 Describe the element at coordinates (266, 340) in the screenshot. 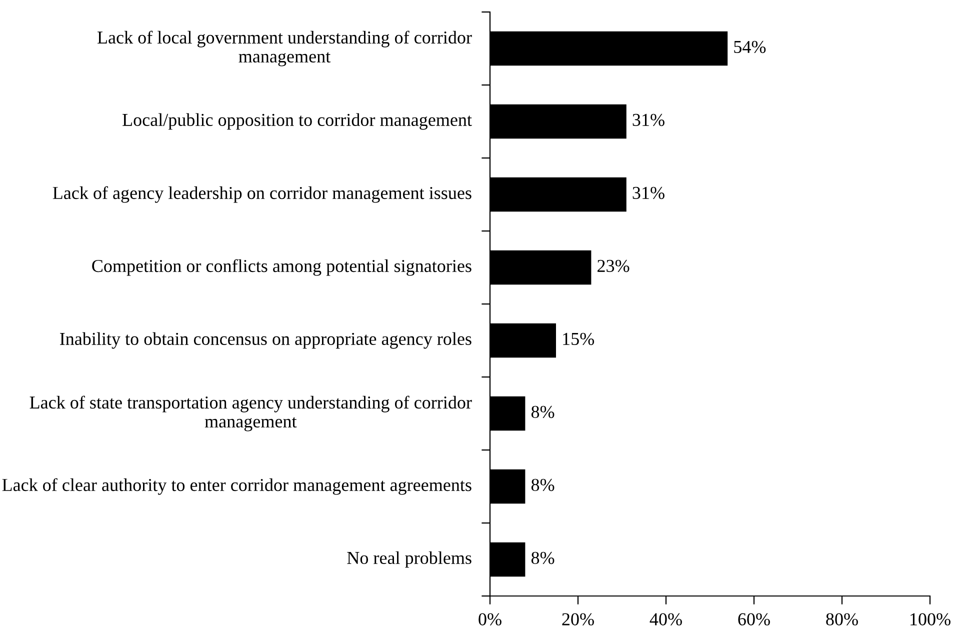

I see `y-tick-label: Inability to obtain concensus on appropriate agency roles` at that location.